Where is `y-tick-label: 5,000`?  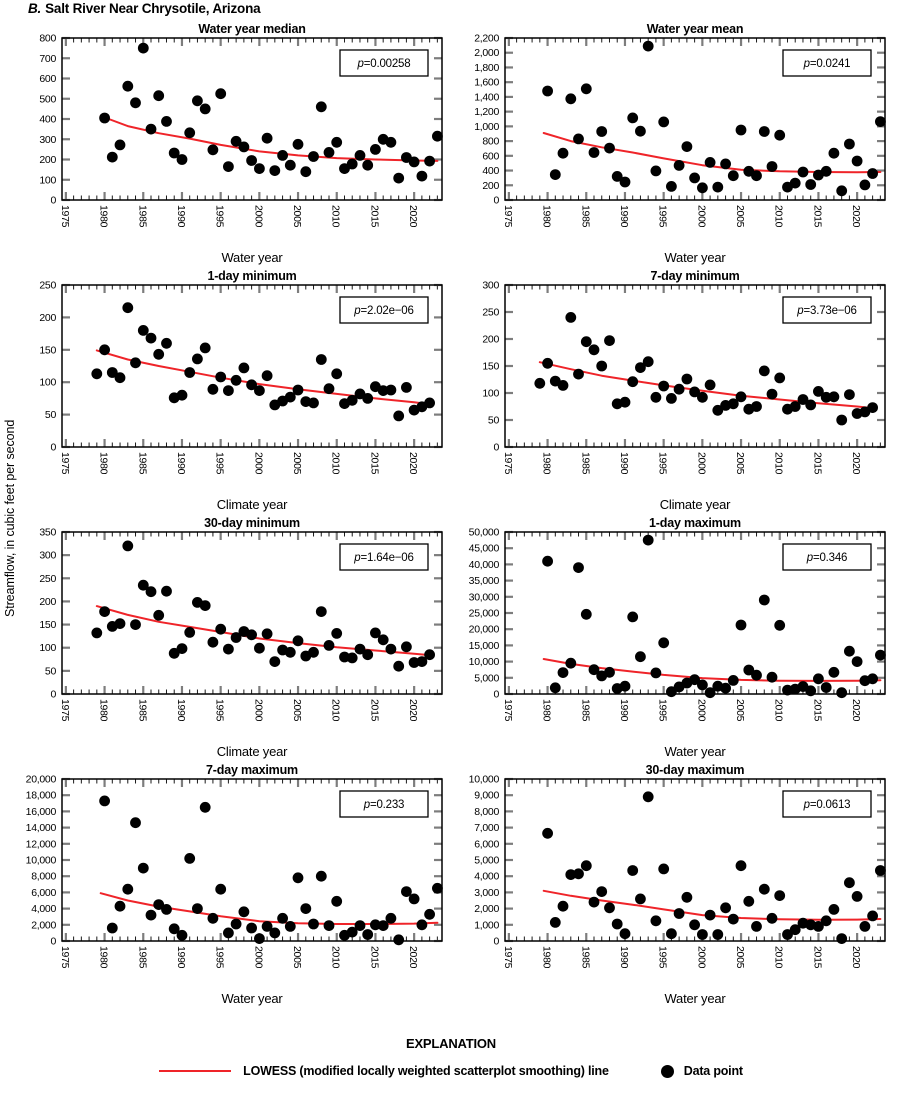 y-tick-label: 5,000 is located at coordinates (486, 861).